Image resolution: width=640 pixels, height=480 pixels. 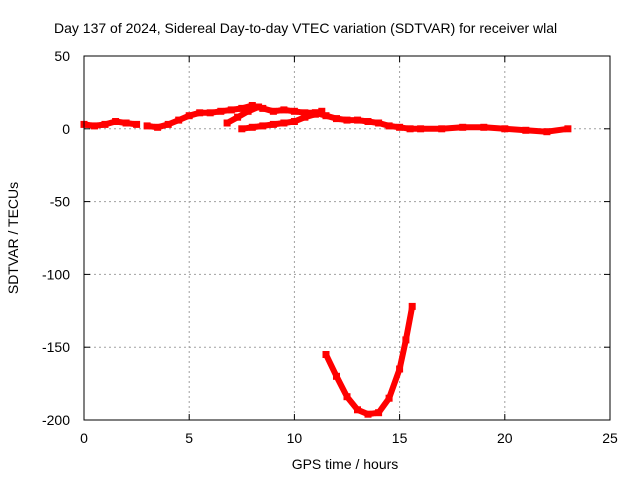 I want to click on x-tick-label: 10, so click(x=295, y=438).